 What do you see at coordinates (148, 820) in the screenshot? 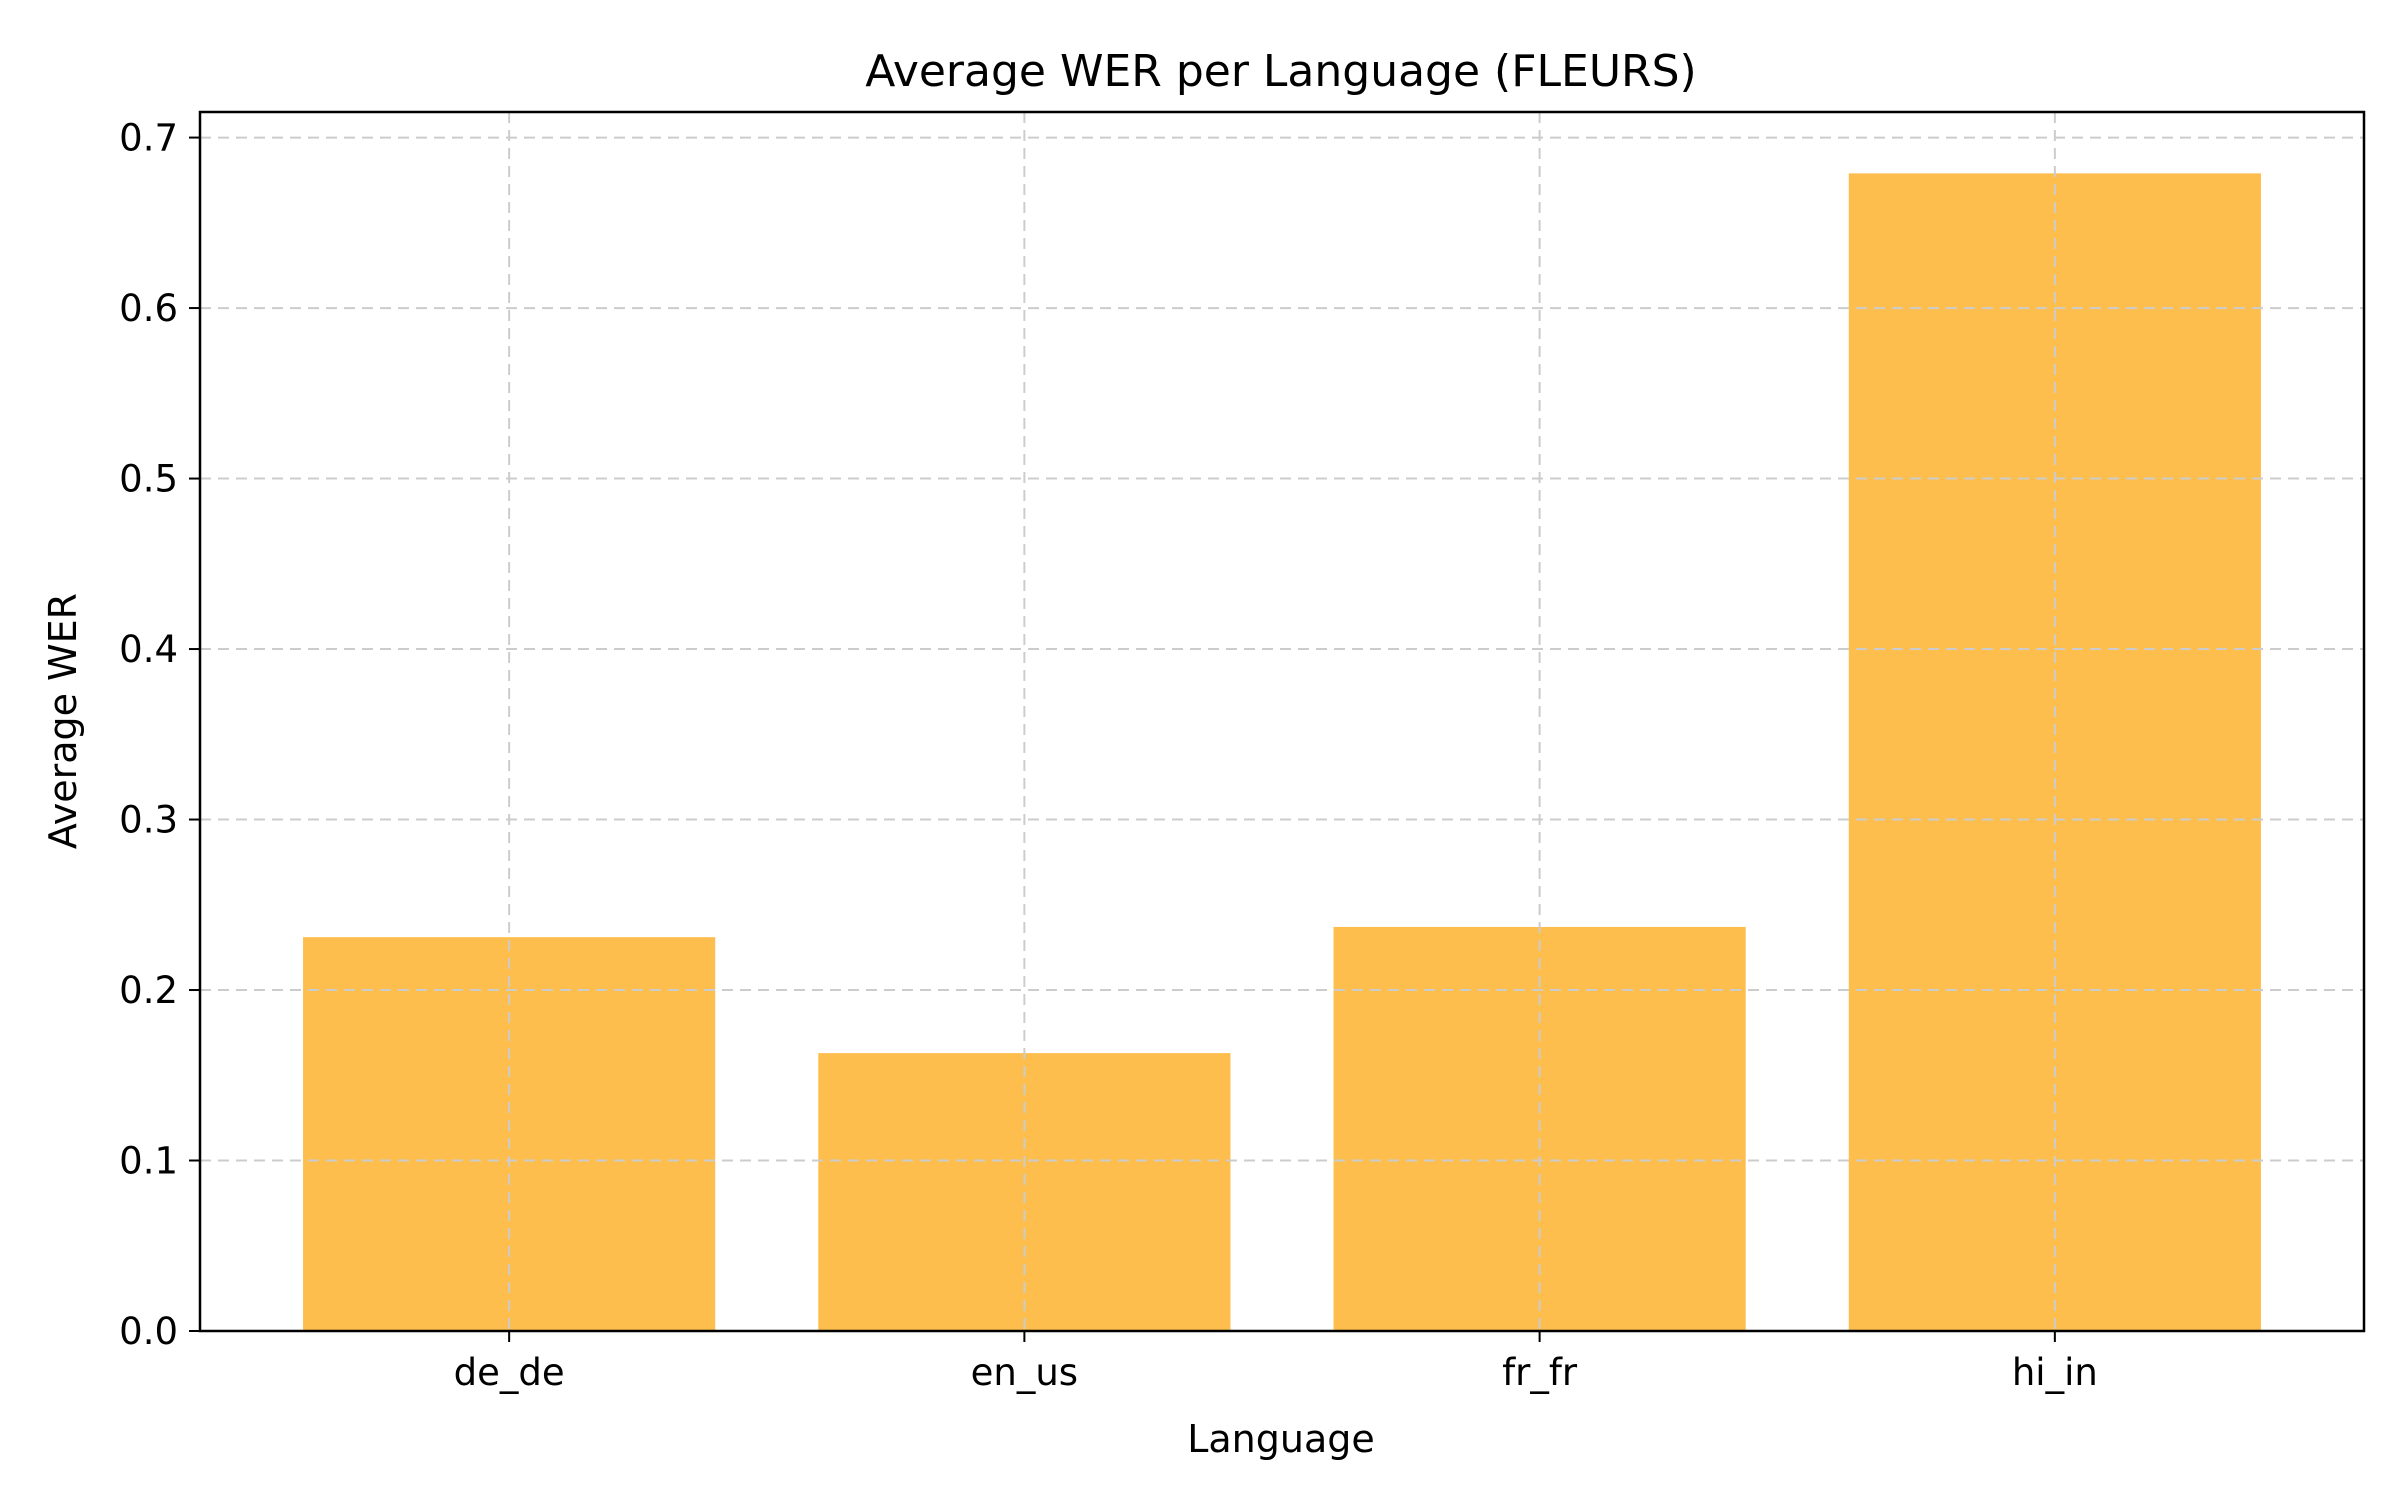
I see `y-tick-label: 0.3` at bounding box center [148, 820].